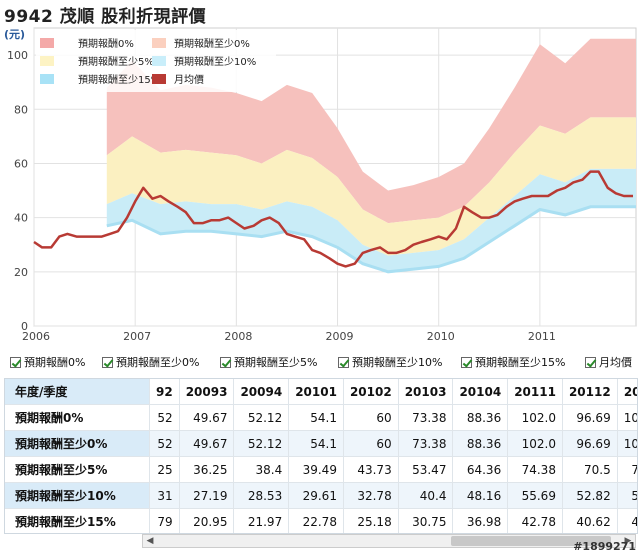  Describe the element at coordinates (371, 520) in the screenshot. I see `table-cell: 25.18` at that location.